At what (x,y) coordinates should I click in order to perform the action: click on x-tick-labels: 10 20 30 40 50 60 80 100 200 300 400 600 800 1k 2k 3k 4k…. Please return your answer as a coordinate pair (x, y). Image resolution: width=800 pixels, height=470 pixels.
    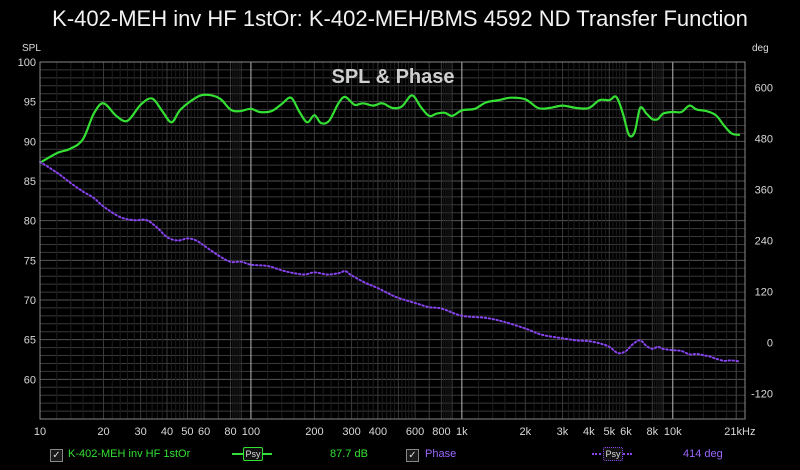
    Looking at the image, I should click on (395, 432).